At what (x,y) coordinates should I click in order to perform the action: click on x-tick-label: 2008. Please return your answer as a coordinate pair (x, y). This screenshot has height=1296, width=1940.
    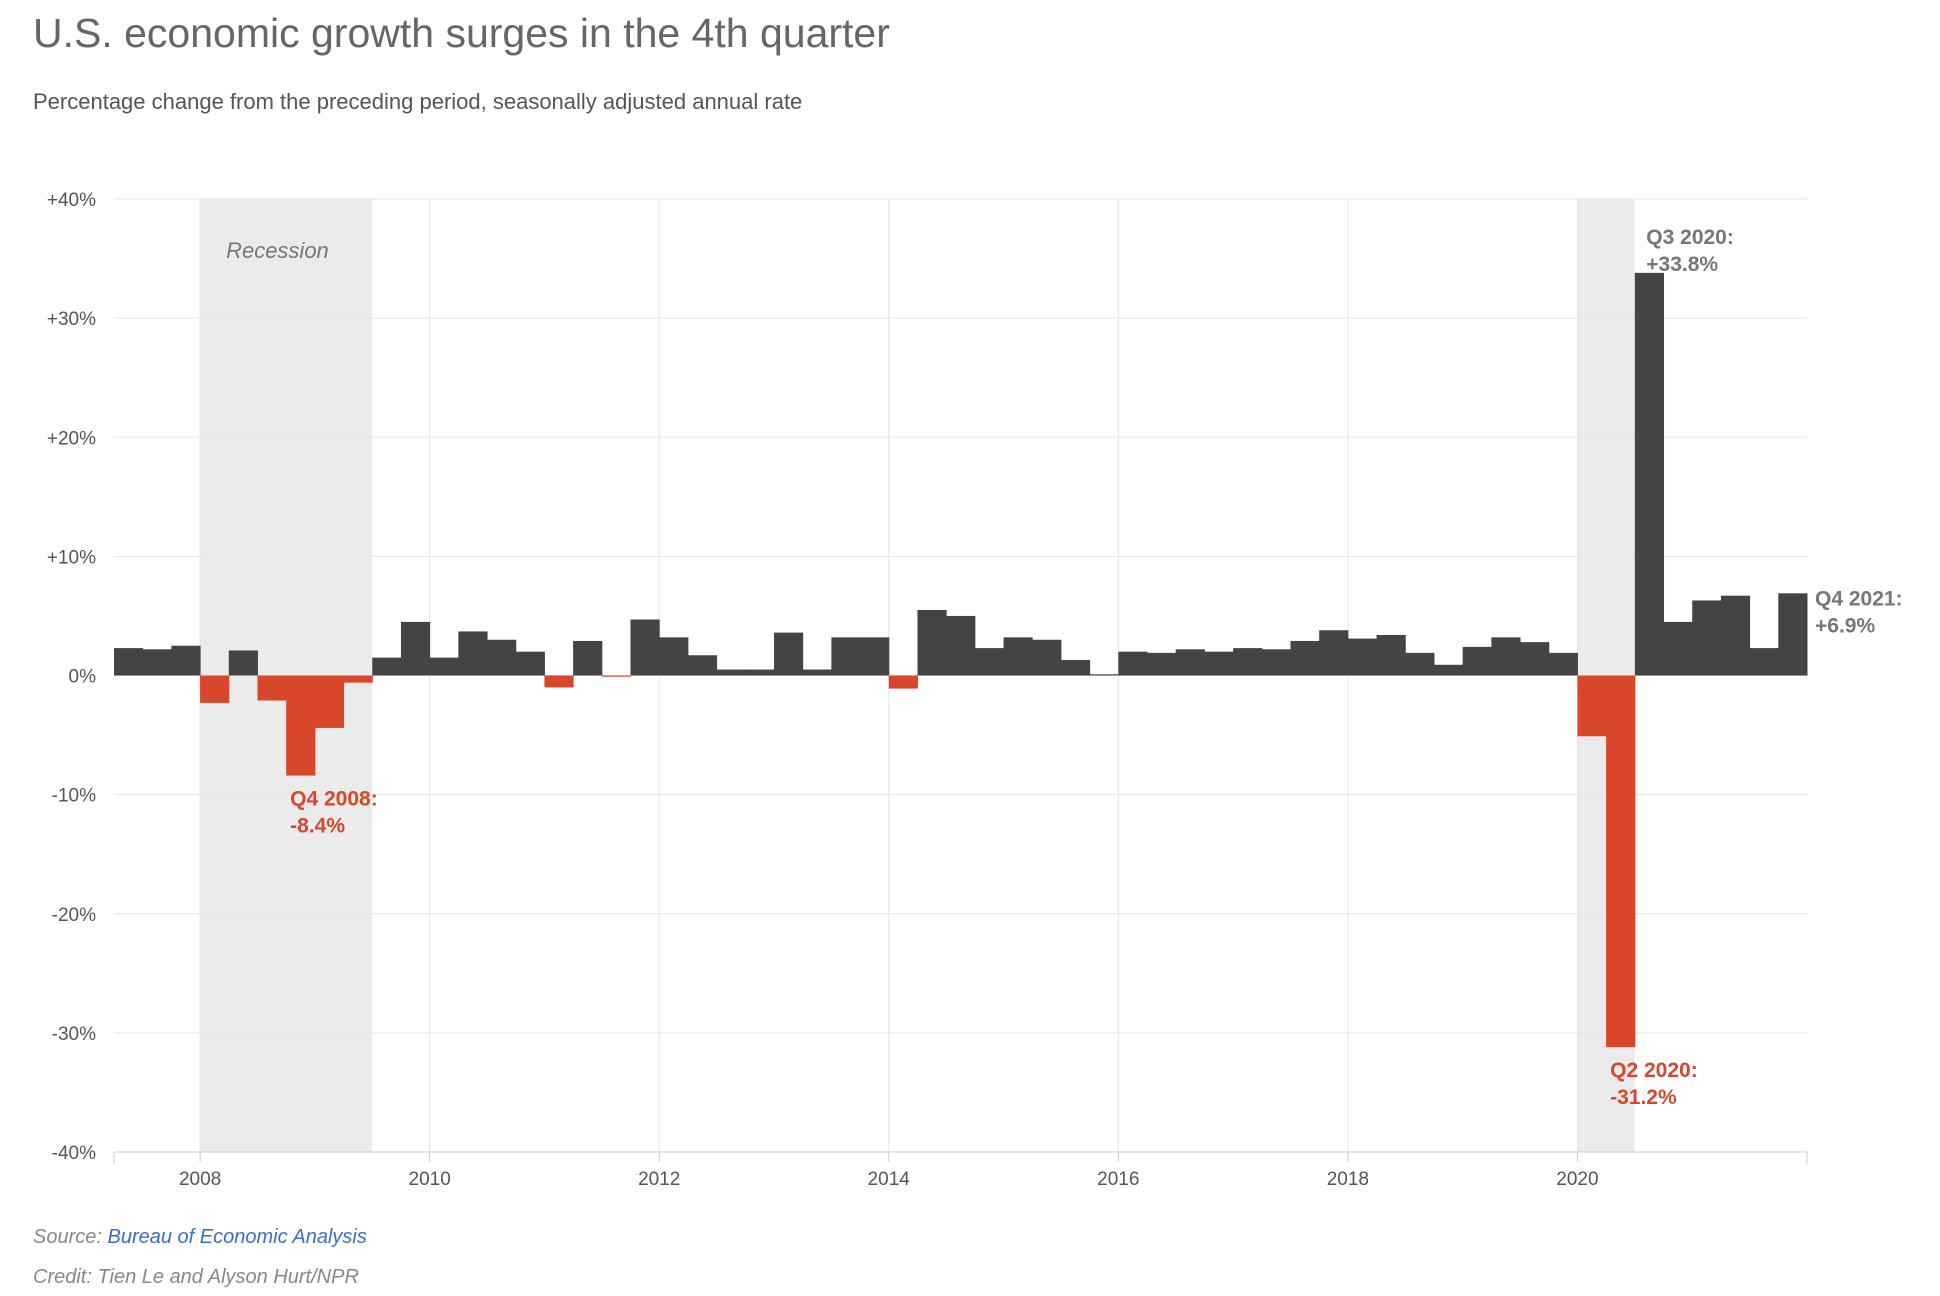
    Looking at the image, I should click on (200, 1179).